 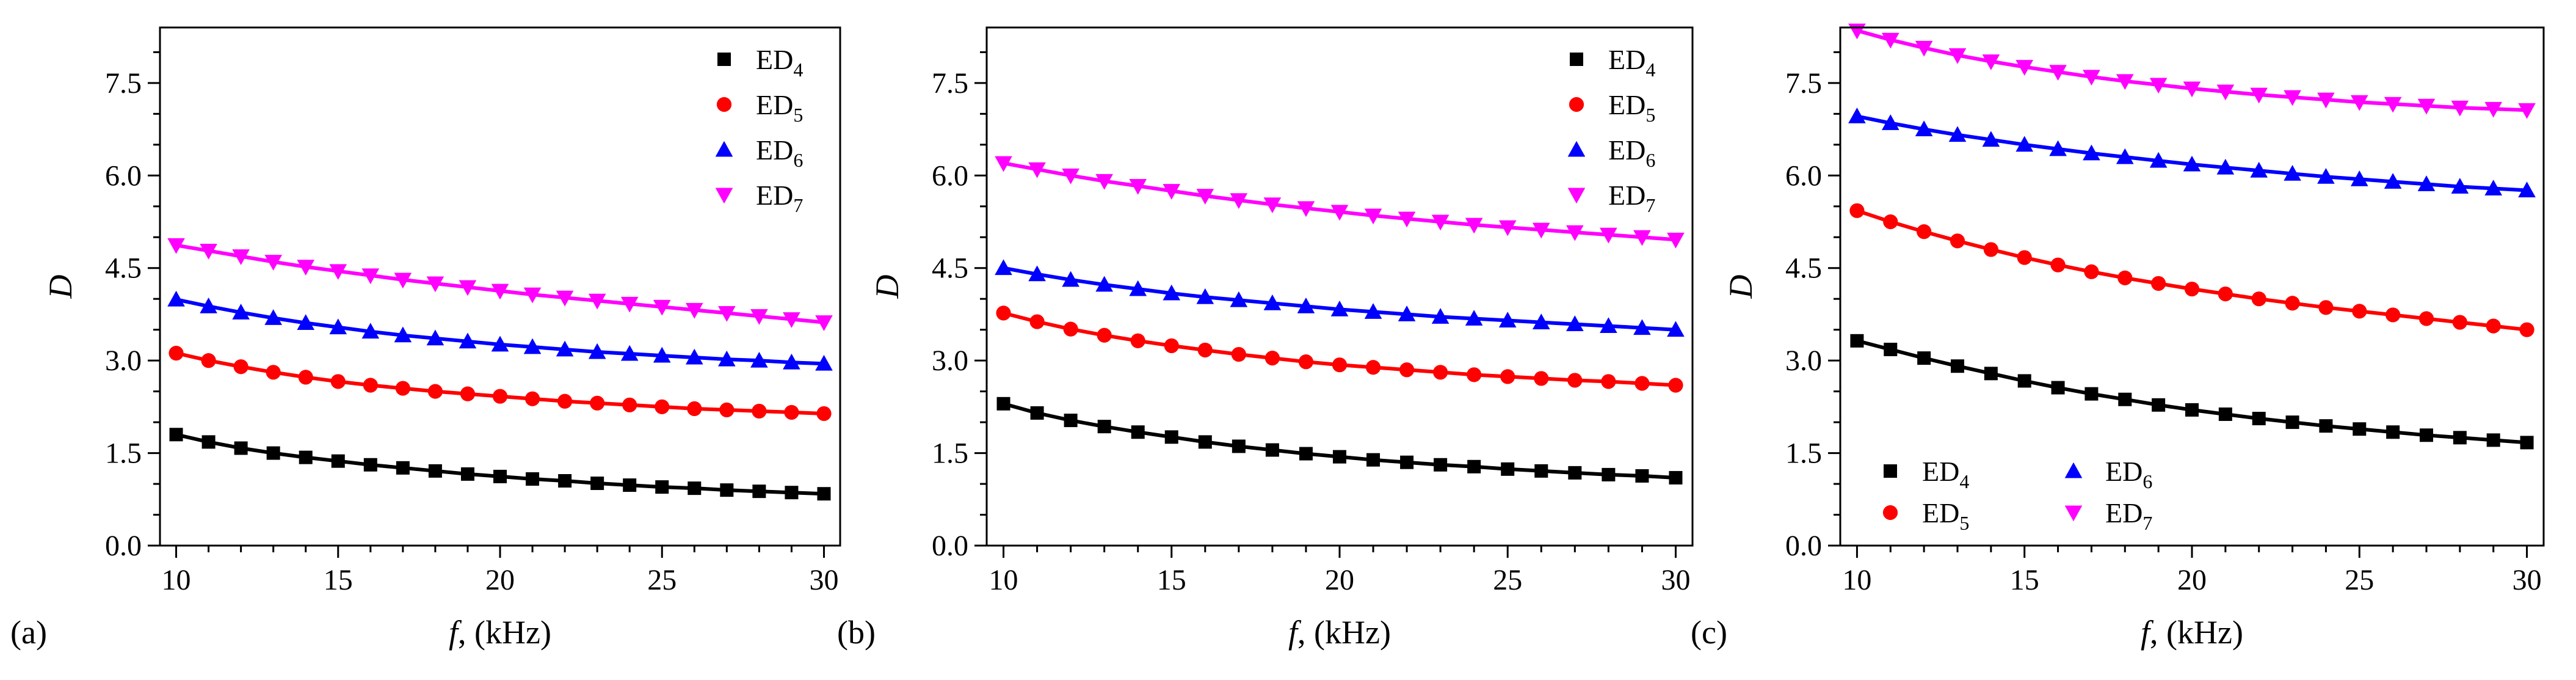 What do you see at coordinates (662, 580) in the screenshot?
I see `x-tick-label: 25` at bounding box center [662, 580].